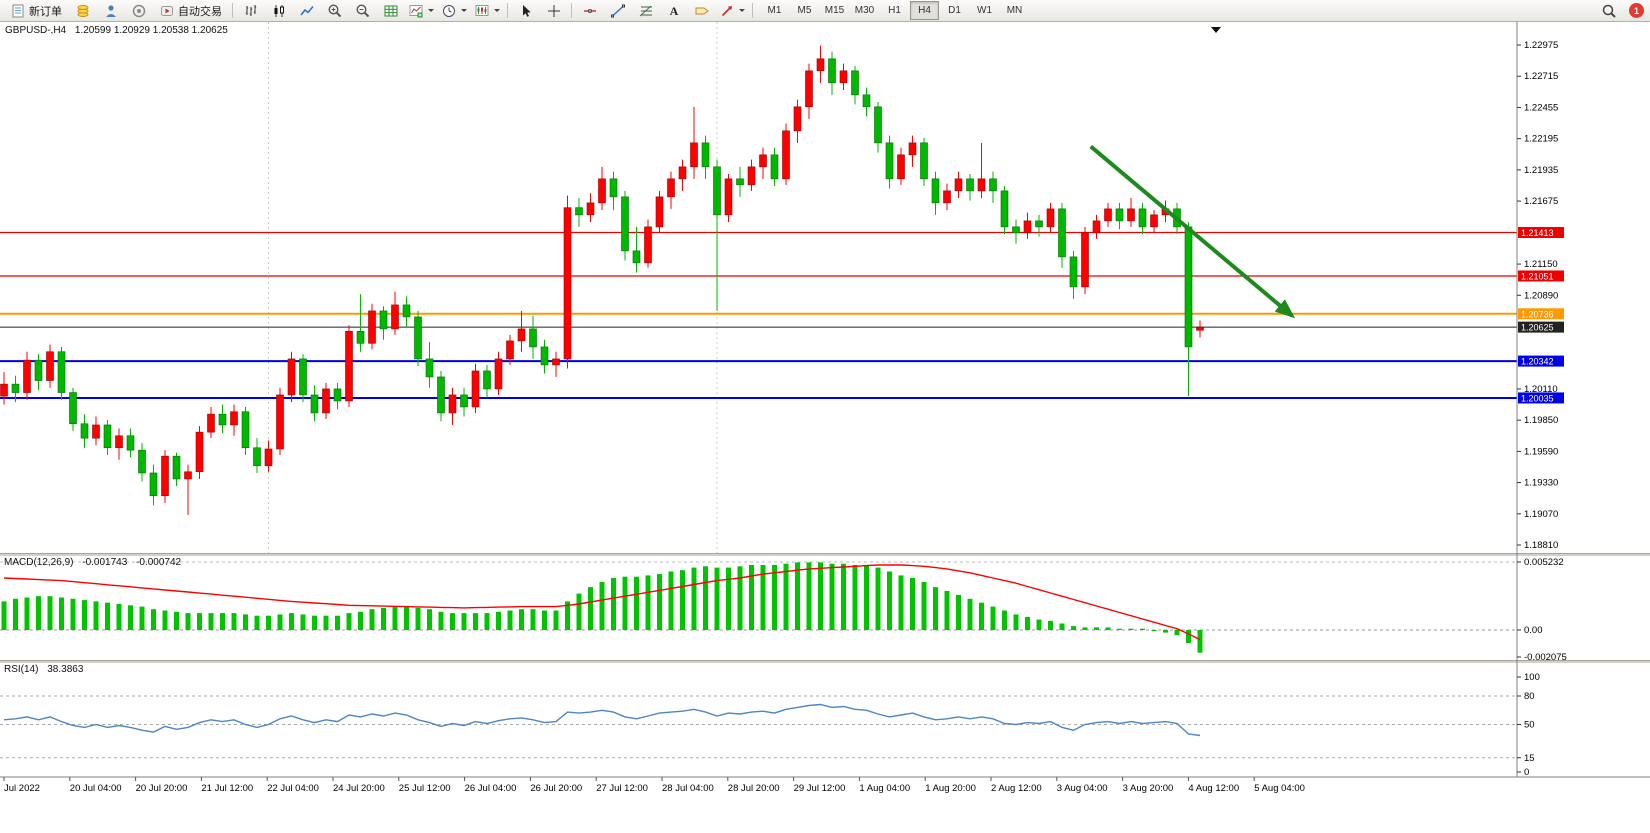  I want to click on search-button, so click(1608, 10).